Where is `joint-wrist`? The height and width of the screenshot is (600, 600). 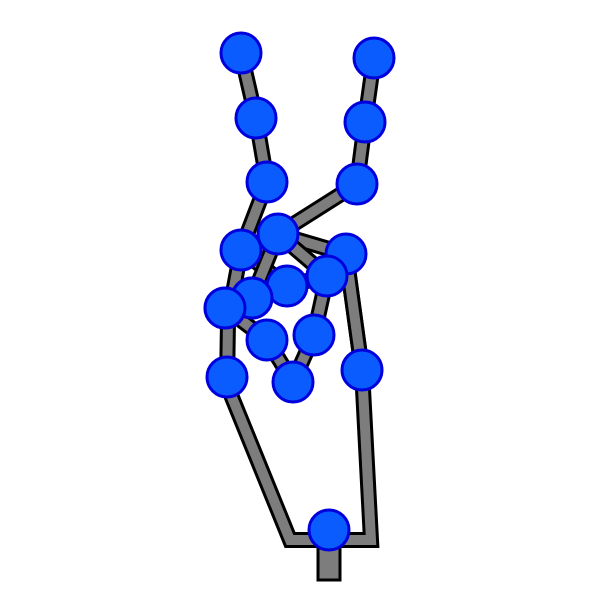
joint-wrist is located at coordinates (329, 530).